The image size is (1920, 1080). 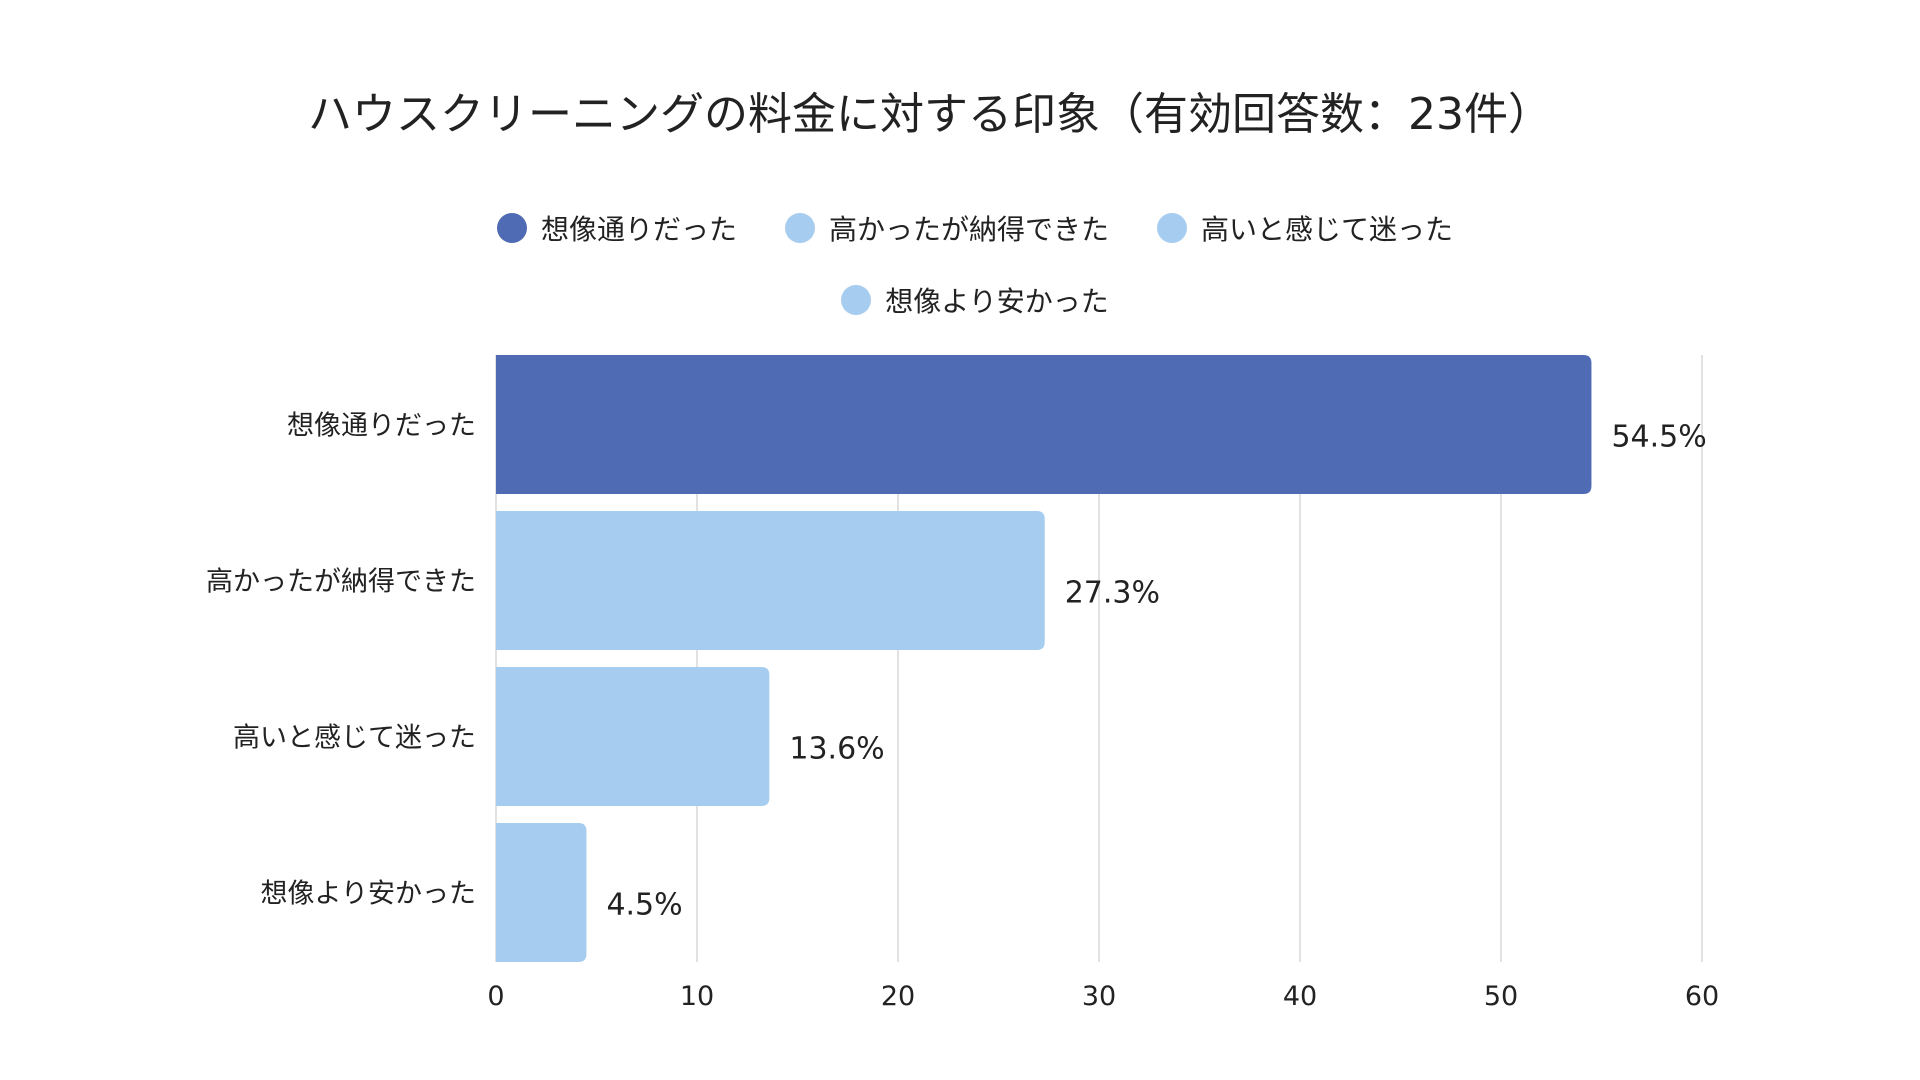 I want to click on y-category-label: 高かったが納得できた, so click(x=341, y=582).